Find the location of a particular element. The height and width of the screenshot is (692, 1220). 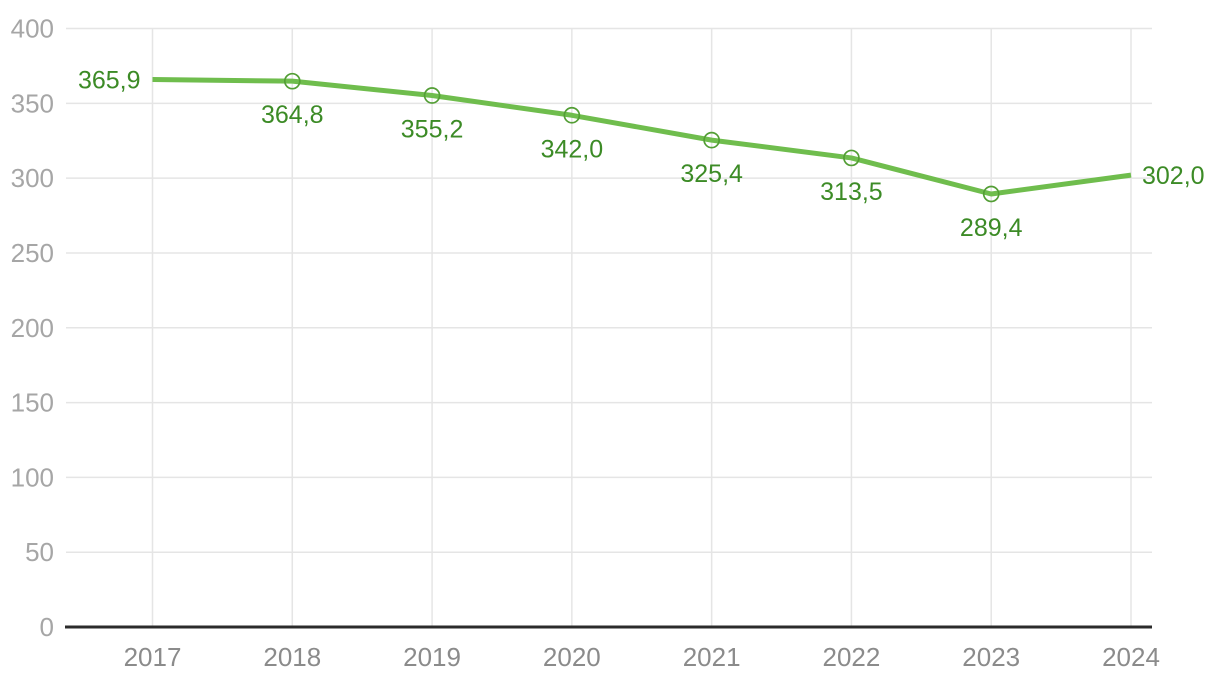

data-point-label: 325,4 is located at coordinates (711, 174).